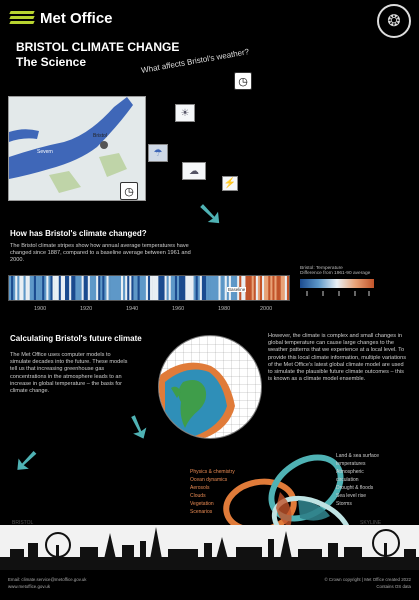  I want to click on year-label-1980: 1980, so click(224, 309).